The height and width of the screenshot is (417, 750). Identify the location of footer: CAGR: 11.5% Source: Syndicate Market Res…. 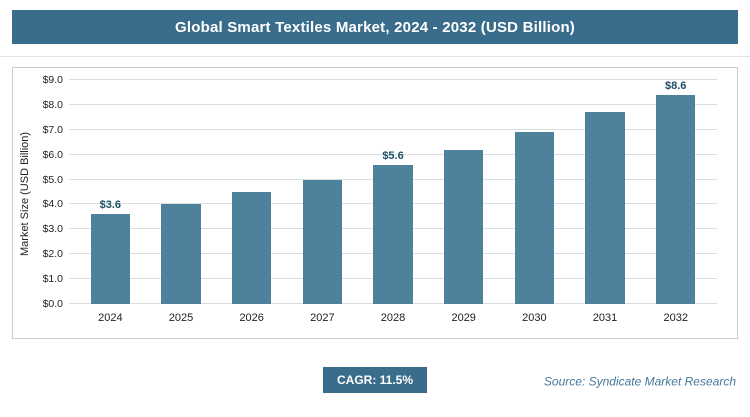
(375, 380).